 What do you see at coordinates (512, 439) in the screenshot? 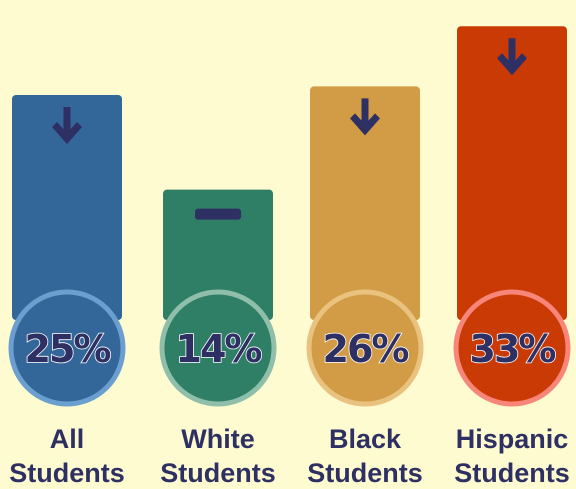
I see `category-label-hispanic-line1: Hispanic` at bounding box center [512, 439].